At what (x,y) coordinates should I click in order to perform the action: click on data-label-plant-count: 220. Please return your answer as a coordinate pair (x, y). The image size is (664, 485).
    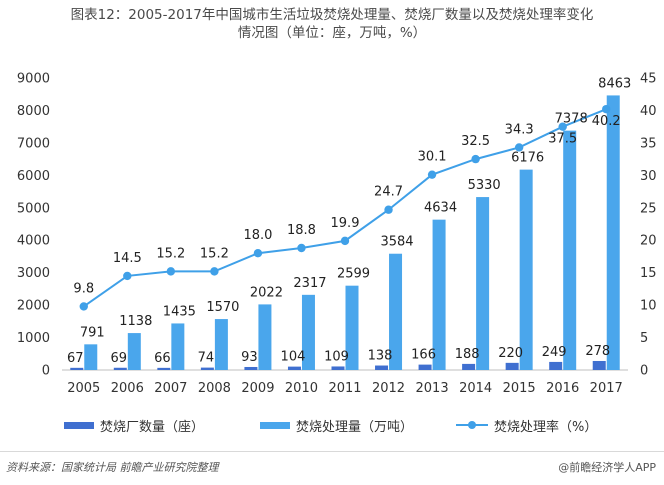
    Looking at the image, I should click on (510, 353).